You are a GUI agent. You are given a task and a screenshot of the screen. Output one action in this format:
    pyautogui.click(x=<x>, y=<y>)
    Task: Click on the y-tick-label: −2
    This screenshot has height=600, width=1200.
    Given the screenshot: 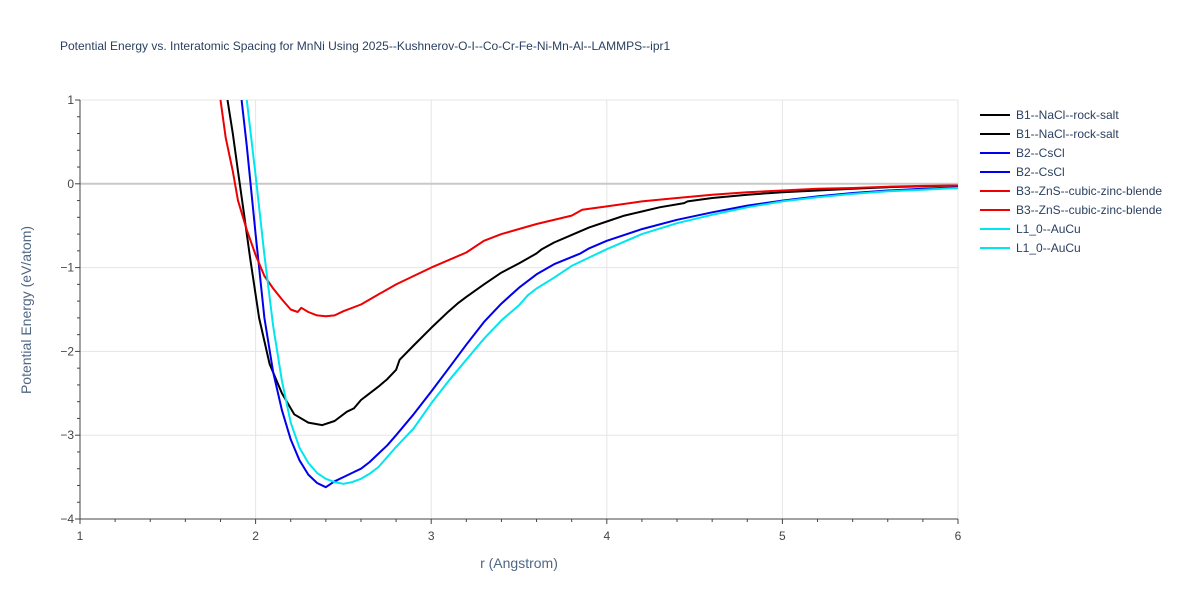 What is the action you would take?
    pyautogui.click(x=67, y=351)
    